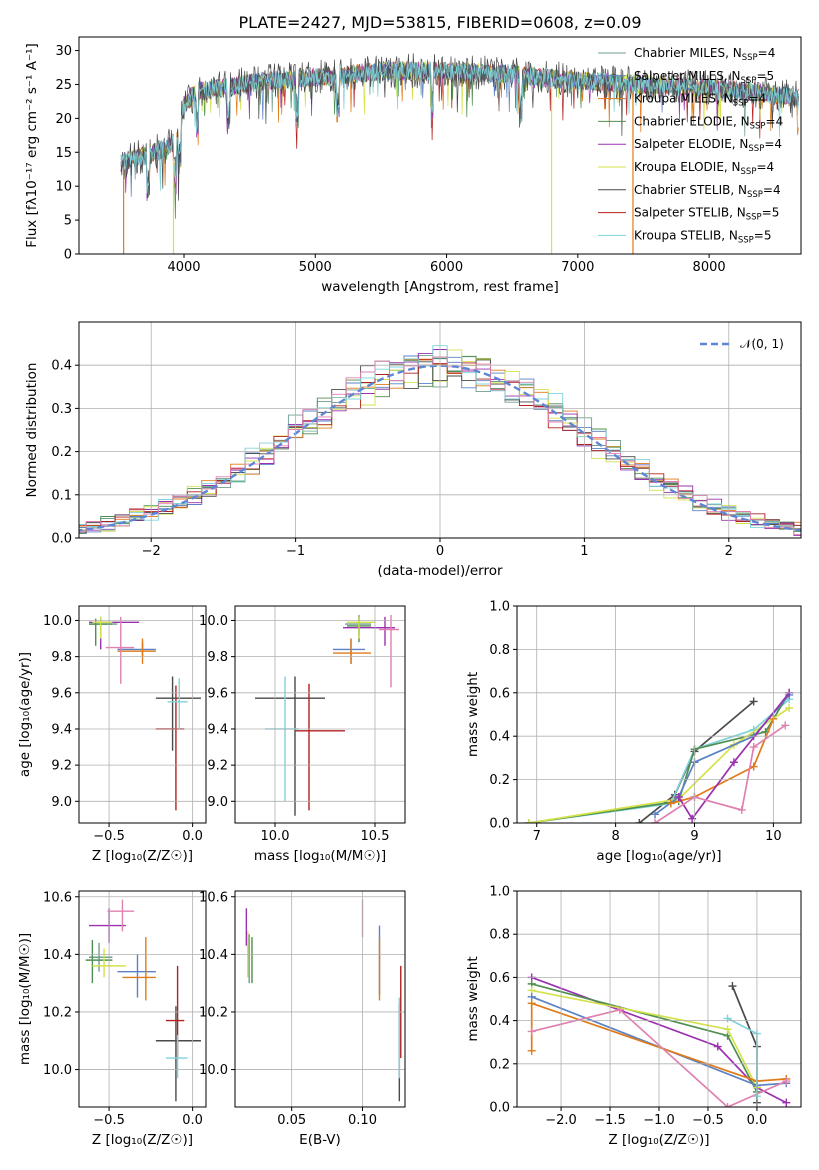  What do you see at coordinates (499, 978) in the screenshot?
I see `y-tick-label: 0.6` at bounding box center [499, 978].